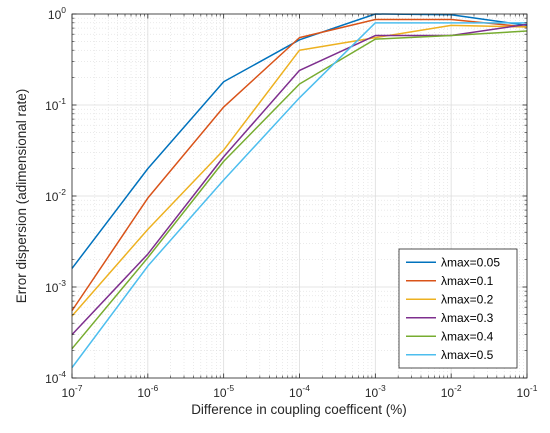  Describe the element at coordinates (55, 104) in the screenshot. I see `y-tick-label: 10⁻¹` at that location.